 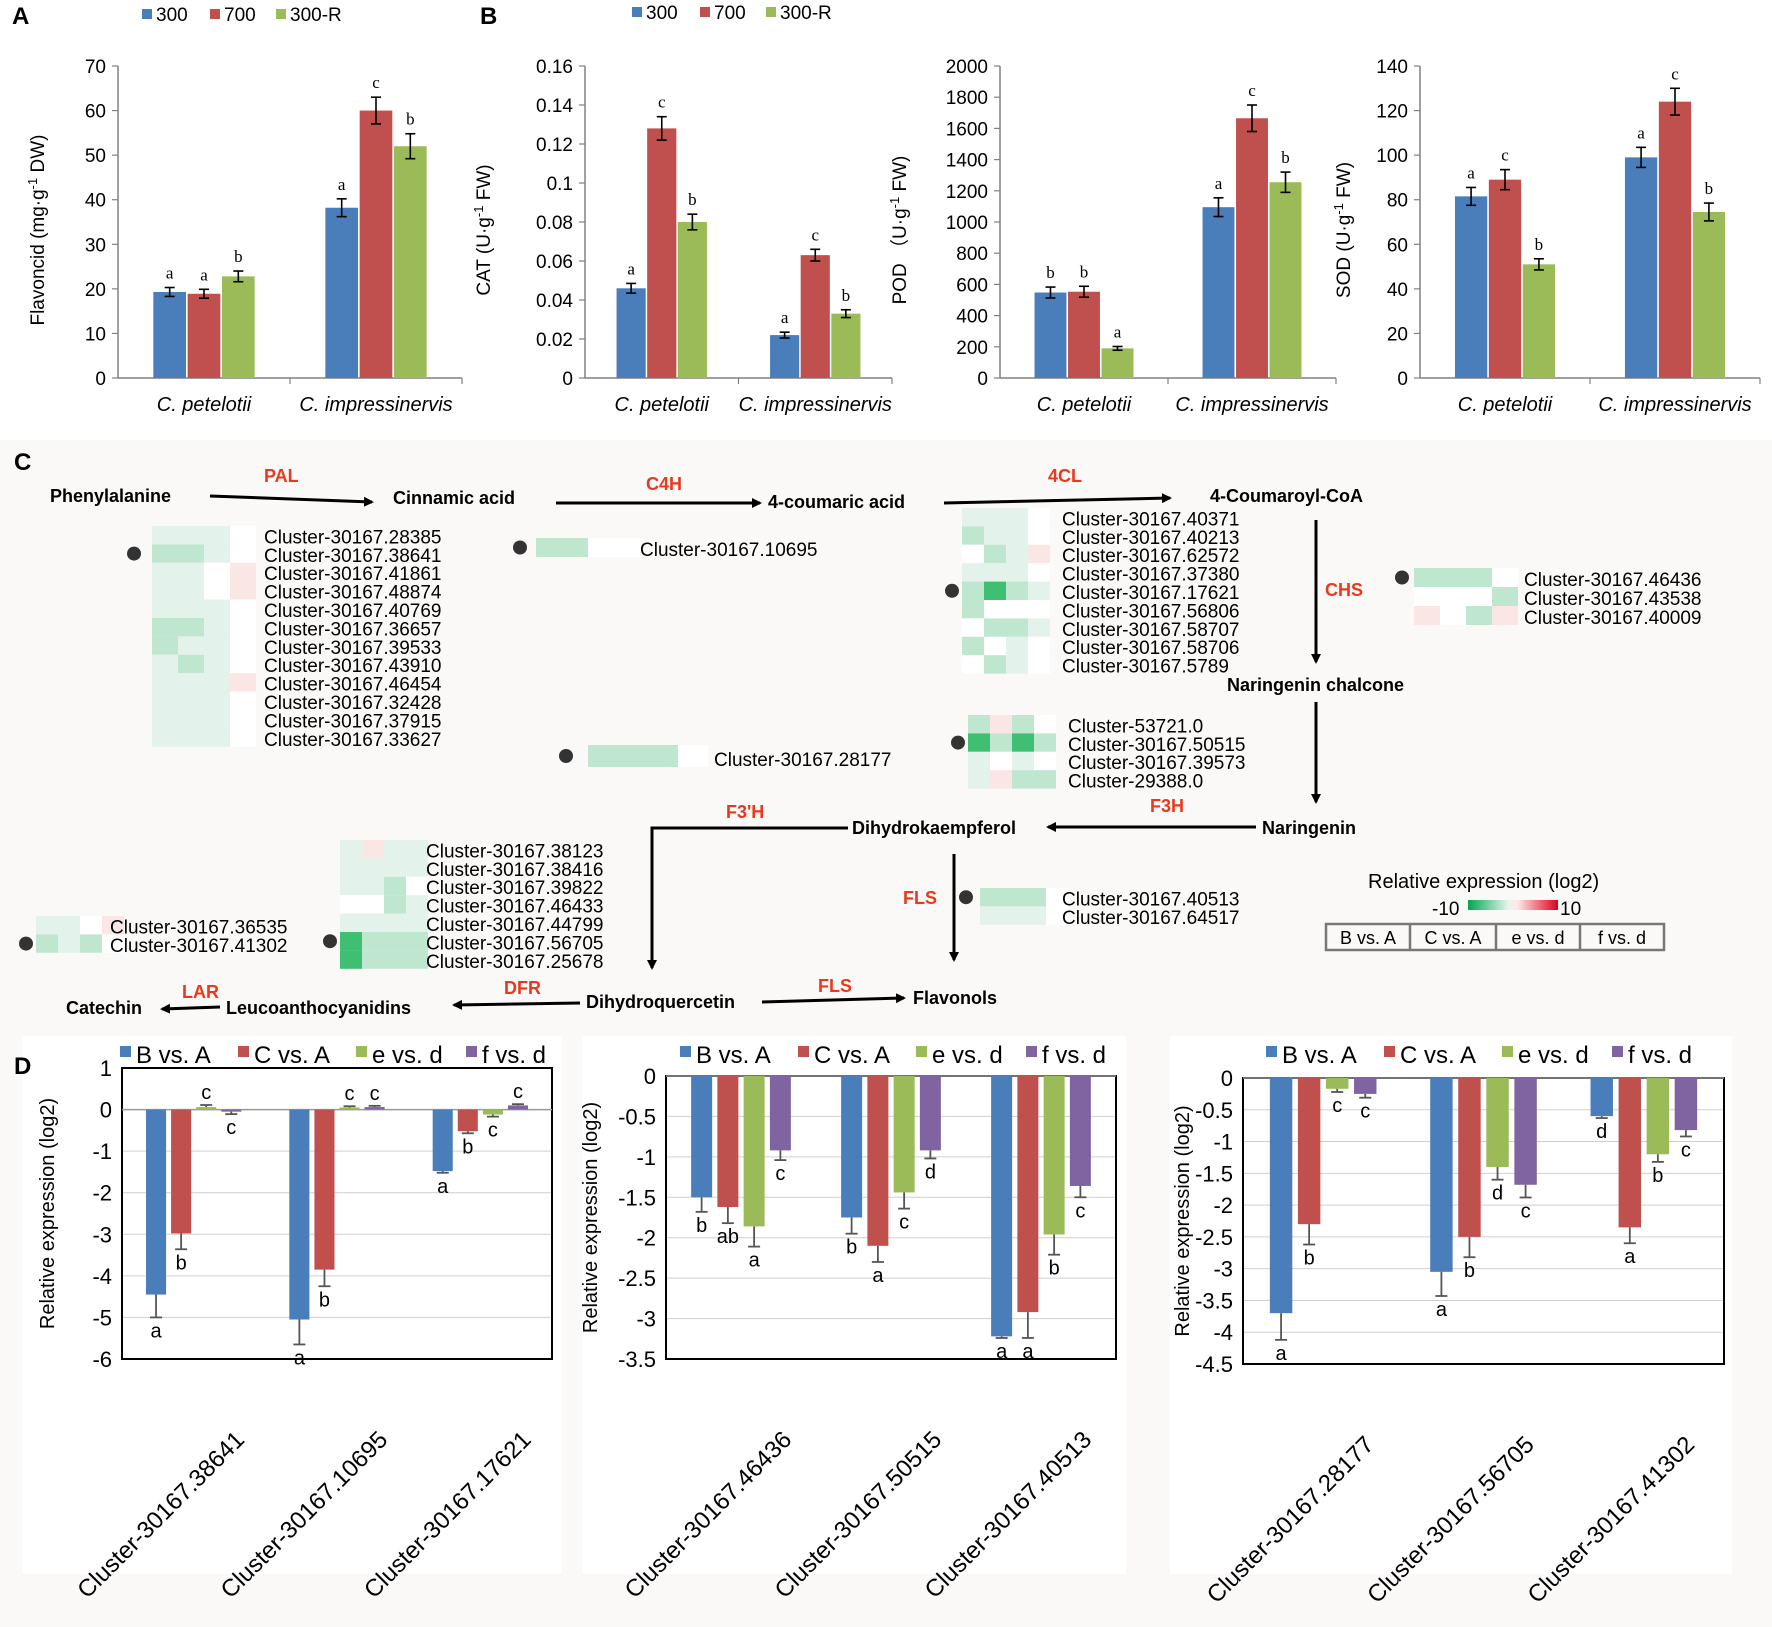 I want to click on qpcr3-ytick-label: -3.5, so click(x=1214, y=1300).